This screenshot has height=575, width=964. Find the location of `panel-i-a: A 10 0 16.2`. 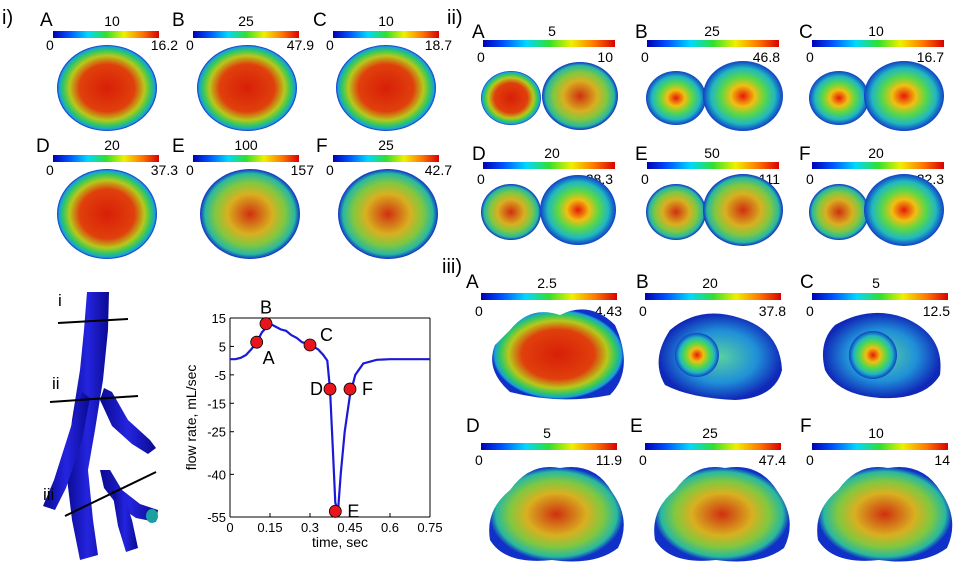

panel-i-a: A 10 0 16.2 is located at coordinates (109, 70).